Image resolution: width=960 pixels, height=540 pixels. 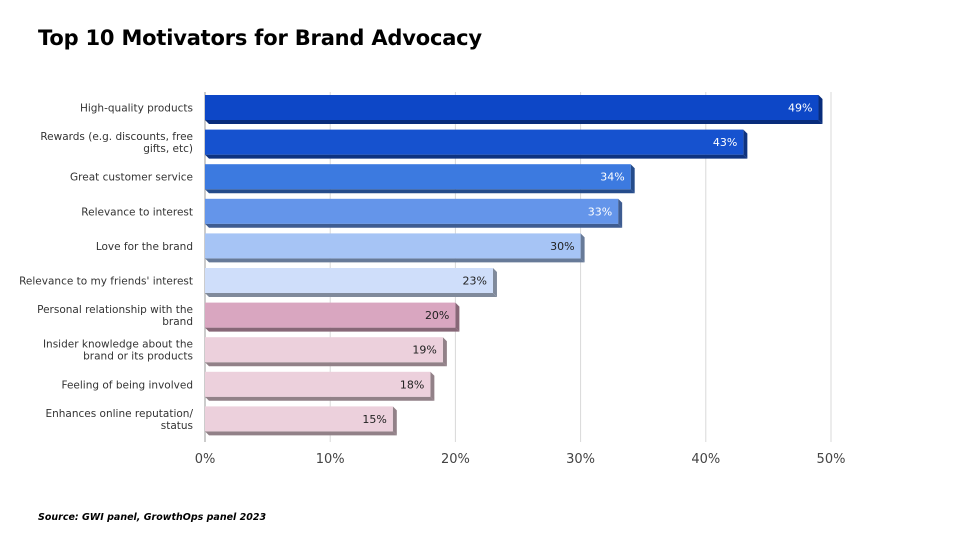 I want to click on x-tick-label: 0%, so click(x=205, y=459).